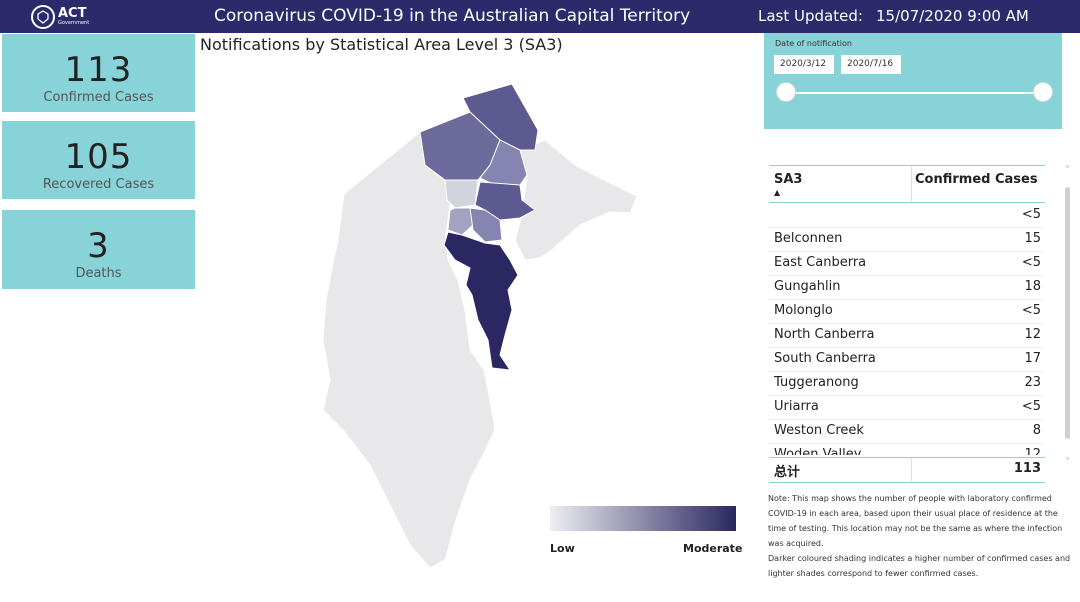 The width and height of the screenshot is (1080, 602). What do you see at coordinates (1027, 468) in the screenshot?
I see `total-value: 113` at bounding box center [1027, 468].